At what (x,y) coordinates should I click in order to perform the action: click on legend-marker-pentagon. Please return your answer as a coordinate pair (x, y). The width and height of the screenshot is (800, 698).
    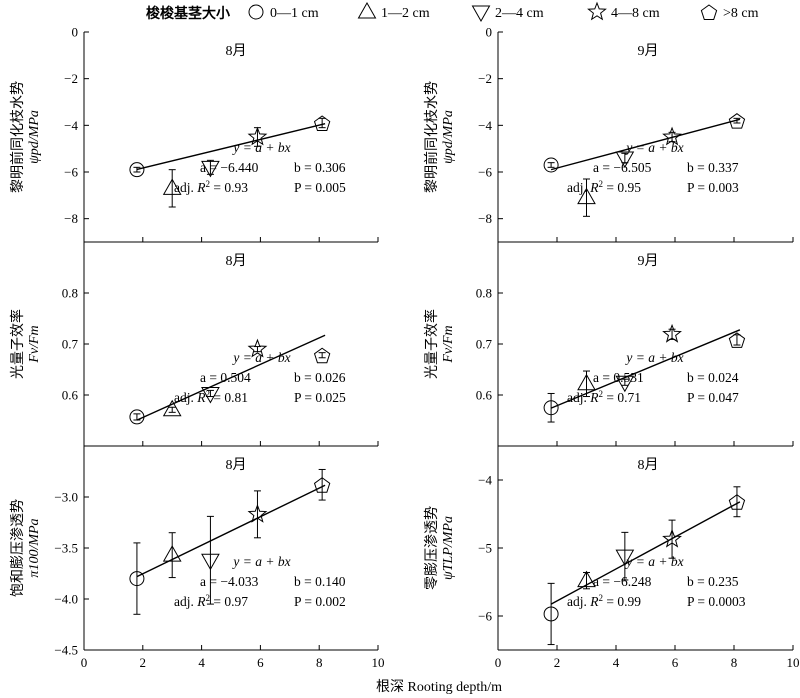
    Looking at the image, I should click on (709, 12).